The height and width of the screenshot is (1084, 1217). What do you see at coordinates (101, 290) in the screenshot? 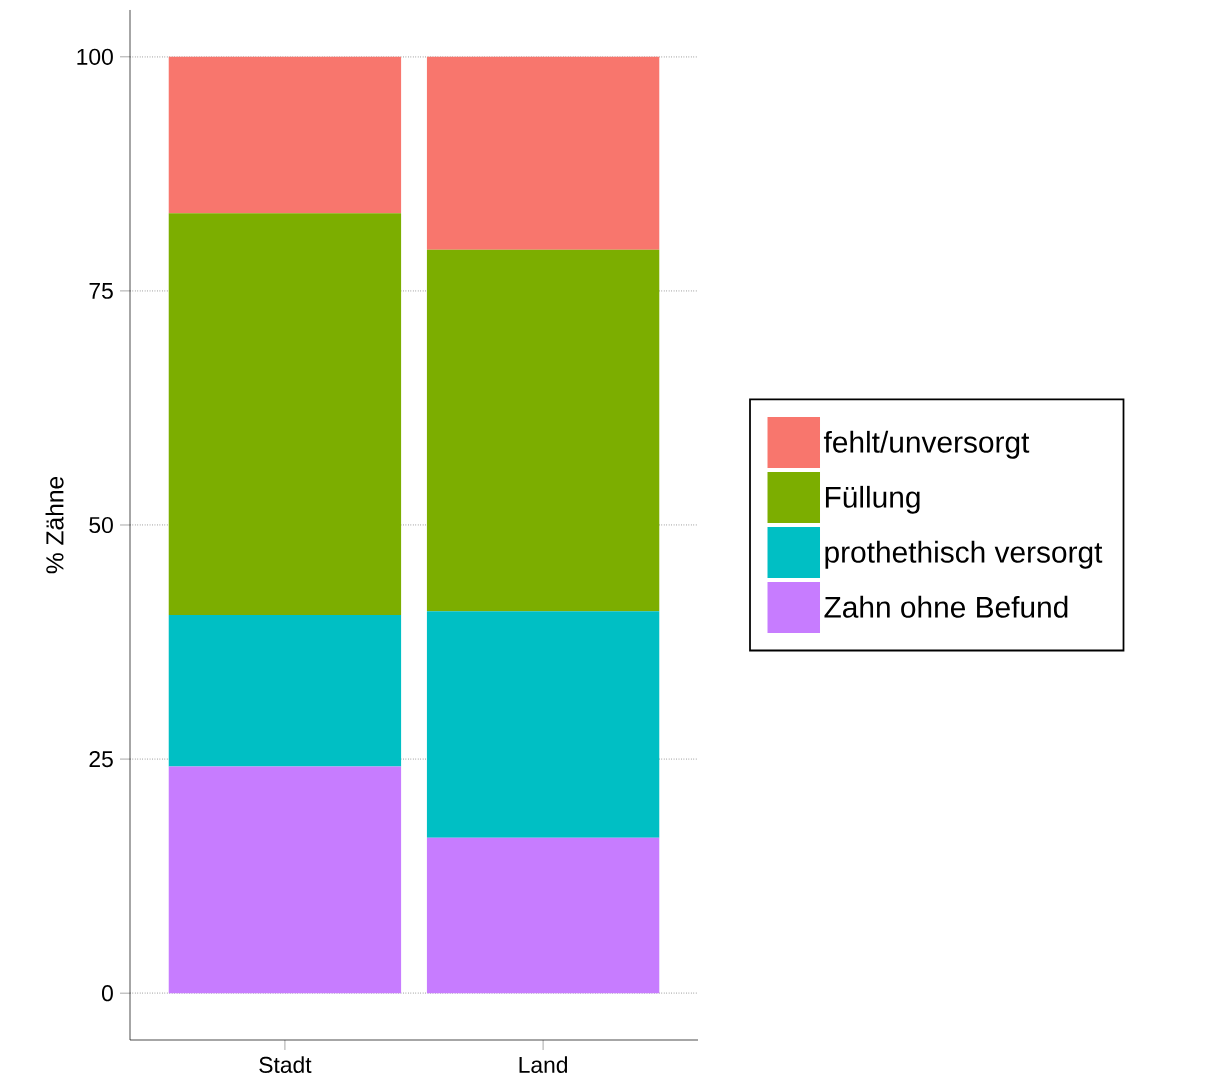
I see `y-tick-label: 75` at bounding box center [101, 290].